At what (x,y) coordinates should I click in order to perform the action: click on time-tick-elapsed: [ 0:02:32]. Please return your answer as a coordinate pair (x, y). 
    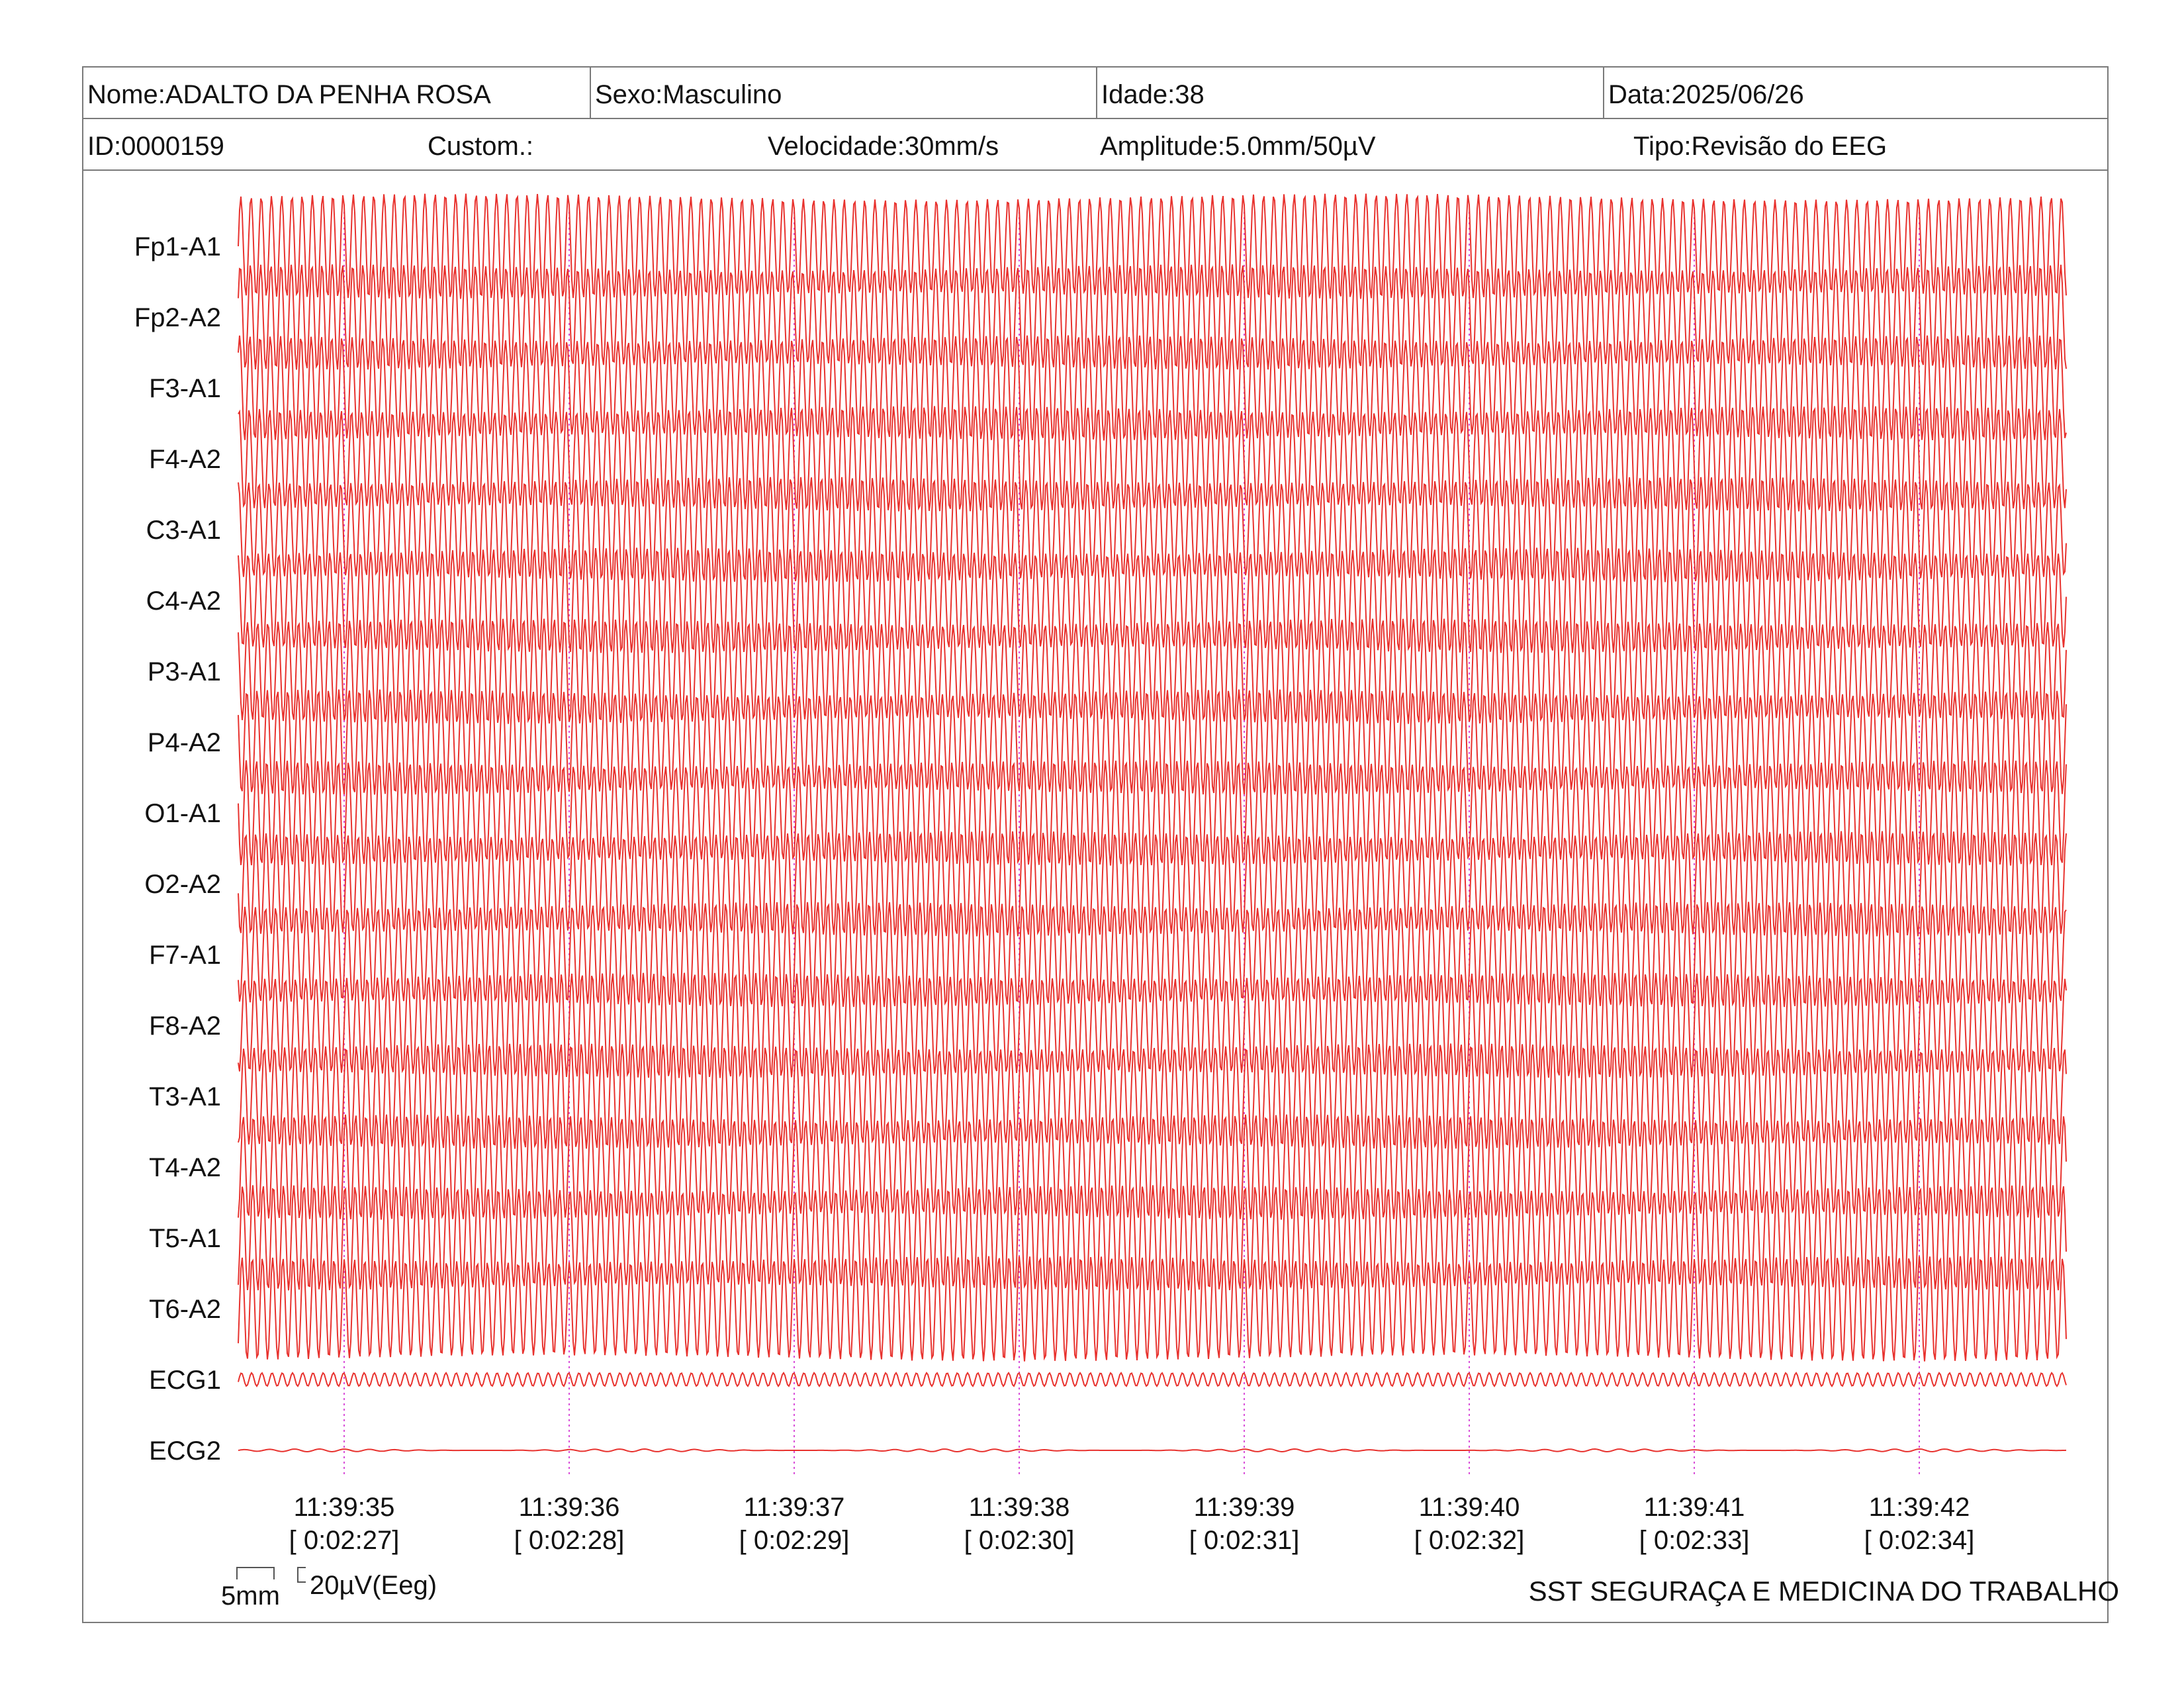
    Looking at the image, I should click on (1470, 1540).